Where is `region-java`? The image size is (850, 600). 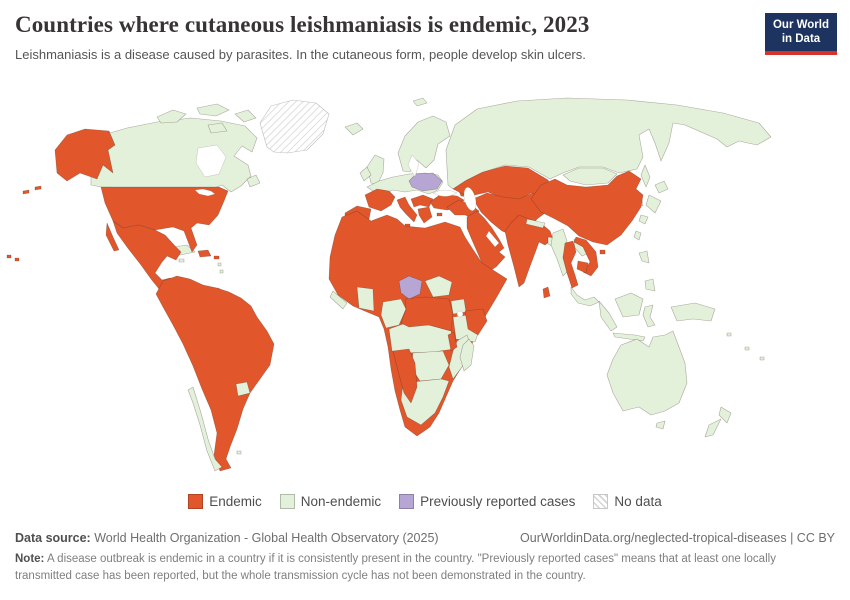
region-java is located at coordinates (629, 337).